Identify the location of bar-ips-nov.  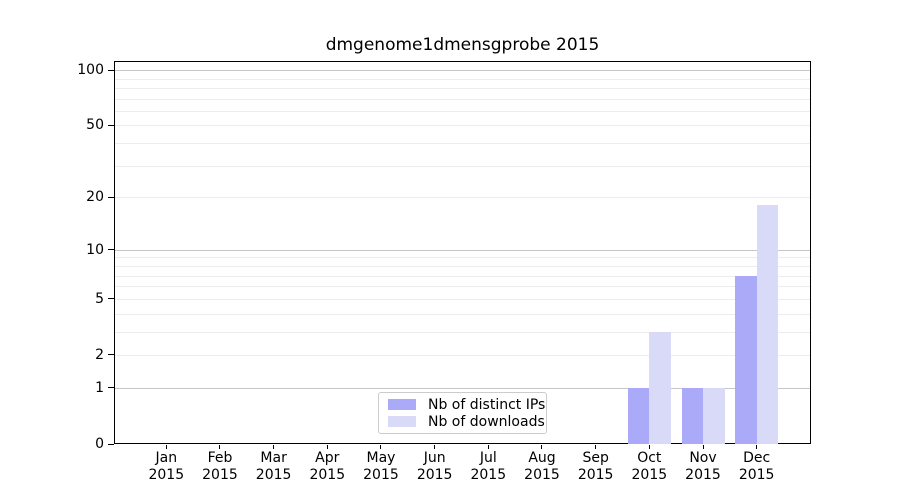
(692, 415).